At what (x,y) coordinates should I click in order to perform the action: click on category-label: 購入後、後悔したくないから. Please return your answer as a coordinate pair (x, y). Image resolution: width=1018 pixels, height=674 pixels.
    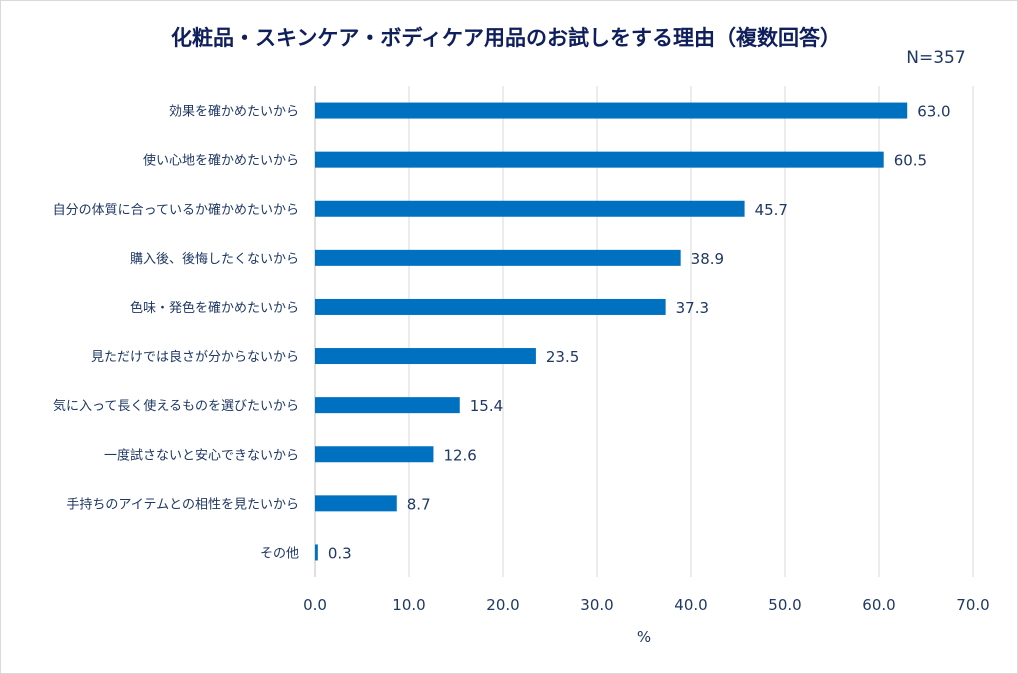
    Looking at the image, I should click on (214, 259).